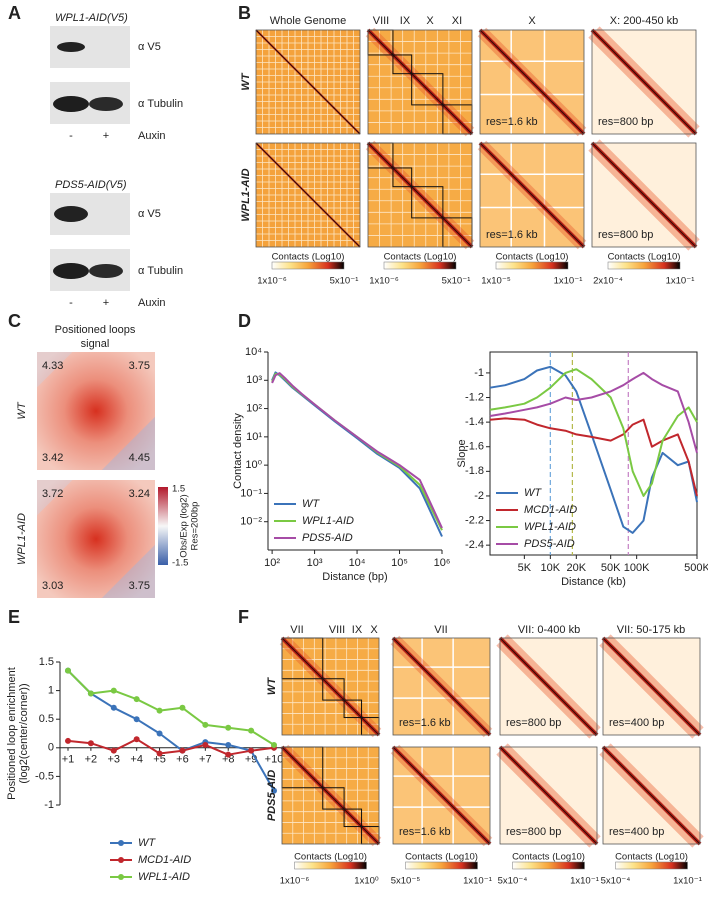  I want to click on blot-title: PDS5-AID(V5), so click(91, 185).